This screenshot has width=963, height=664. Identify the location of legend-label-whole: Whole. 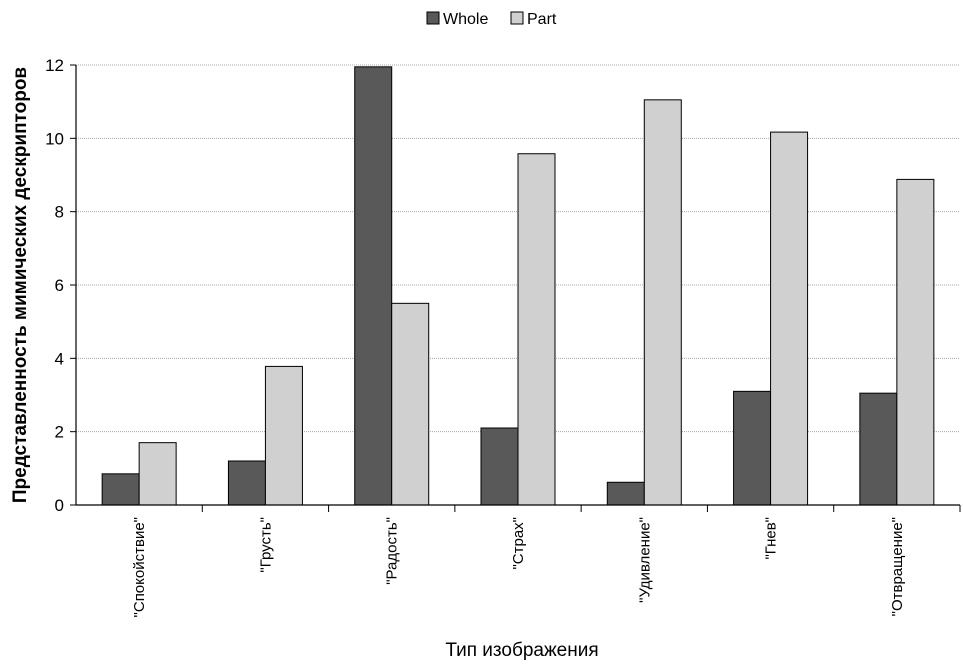
(465, 19).